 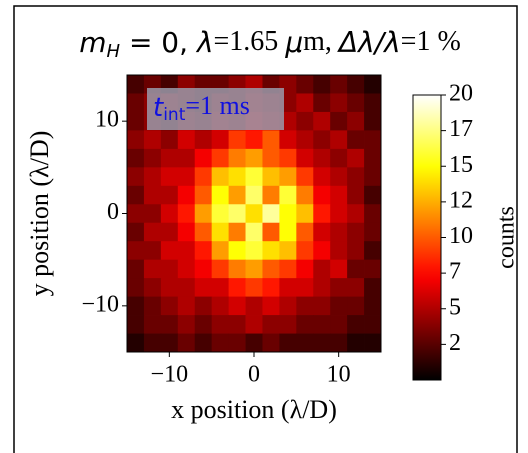 What do you see at coordinates (461, 165) in the screenshot?
I see `colorbar-tick-label: 15` at bounding box center [461, 165].